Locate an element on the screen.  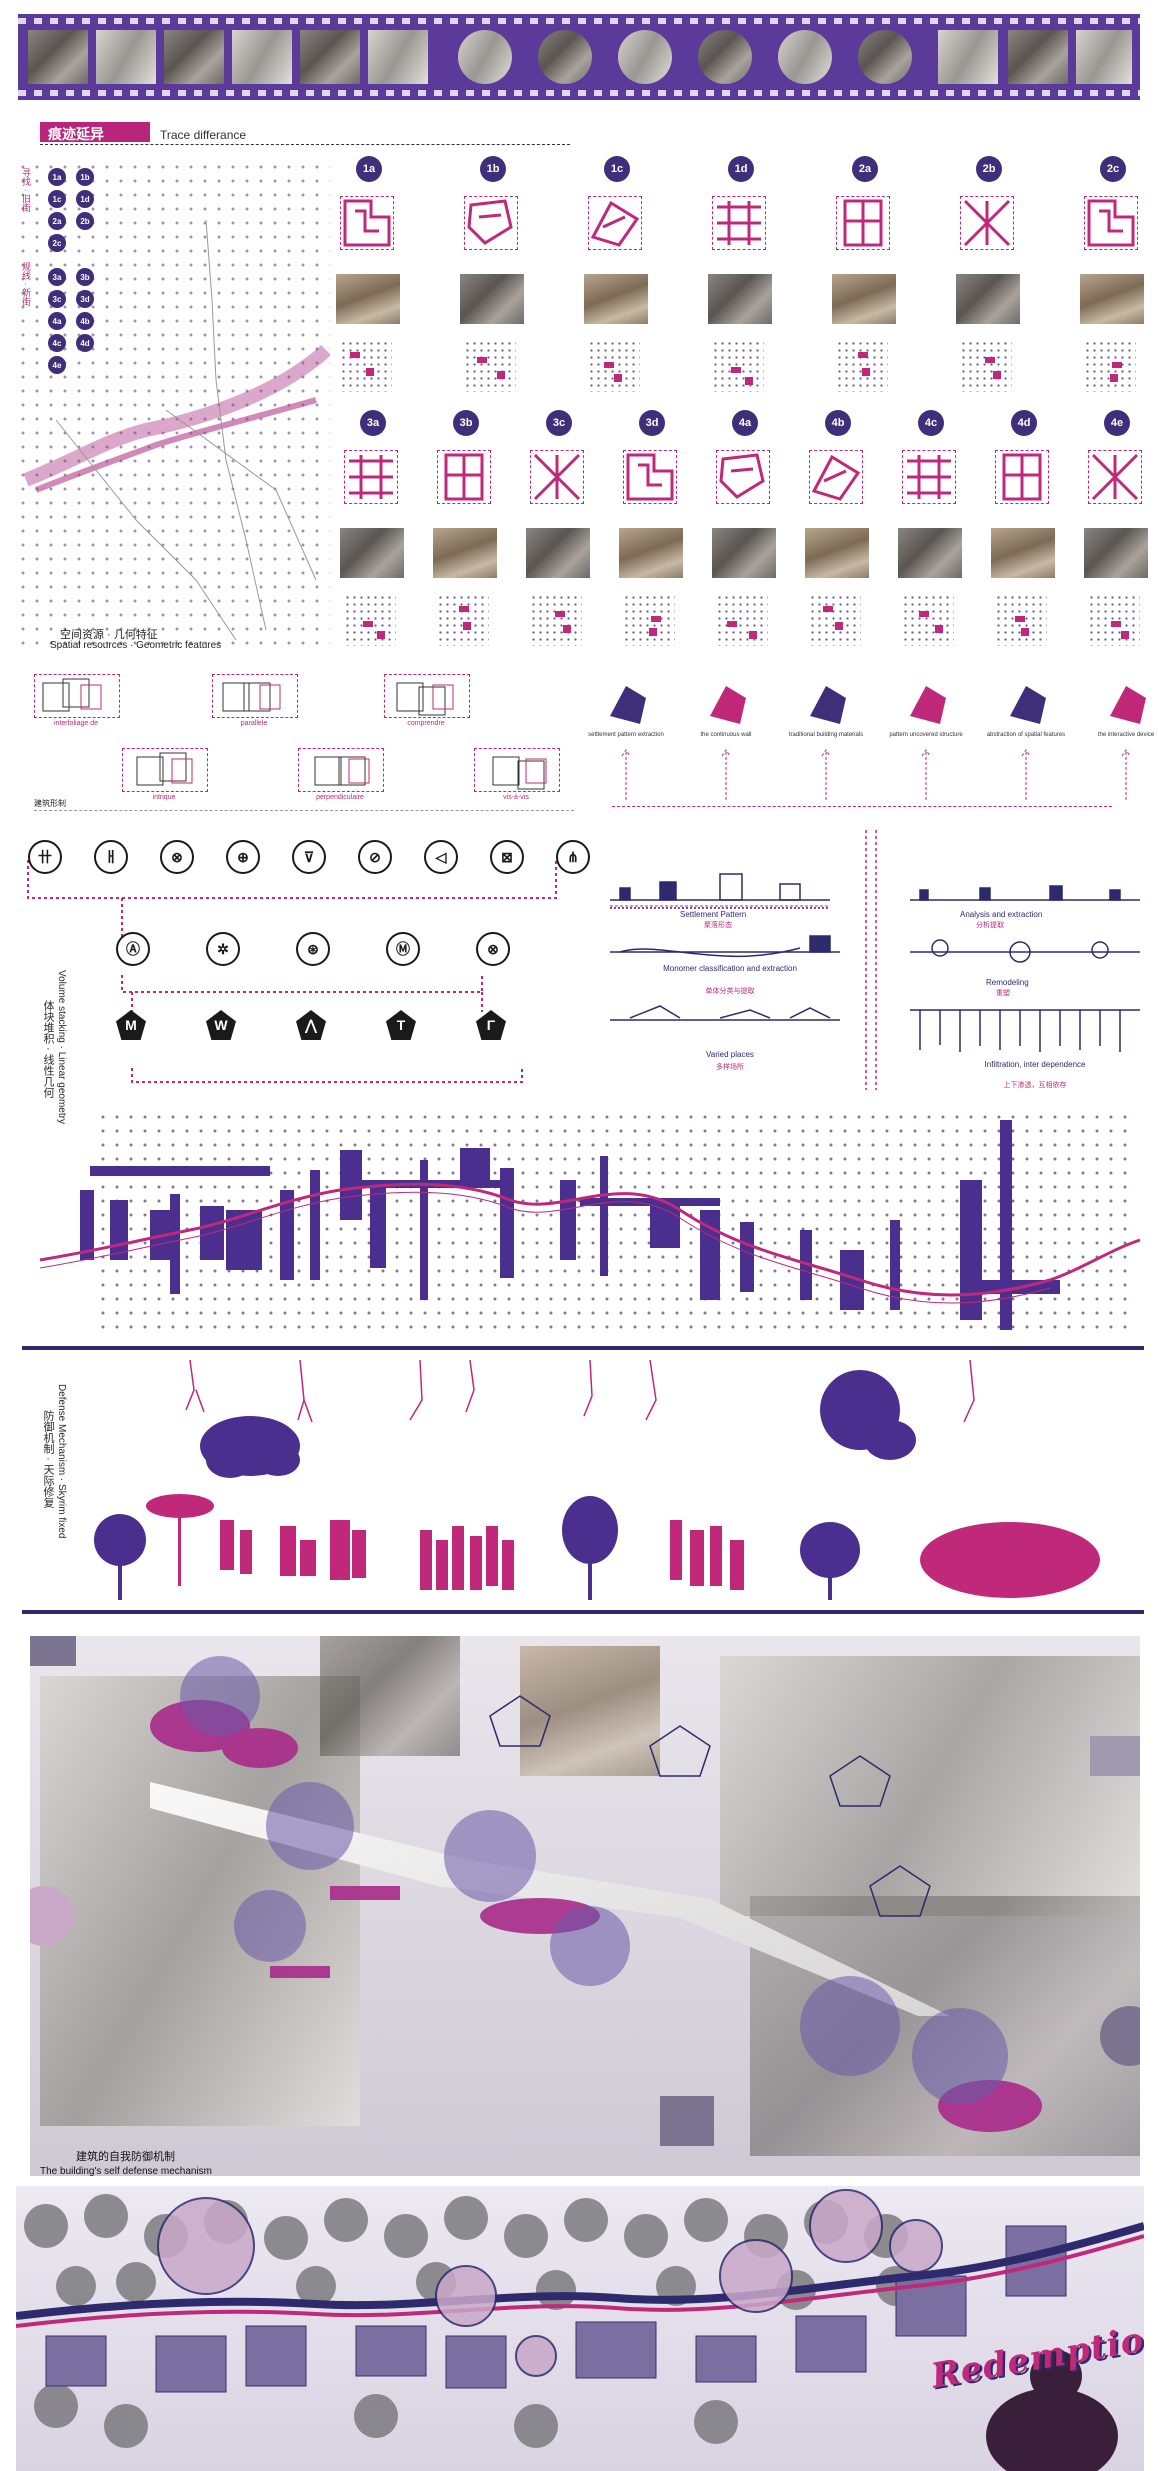
divider-top is located at coordinates (583, 1348).